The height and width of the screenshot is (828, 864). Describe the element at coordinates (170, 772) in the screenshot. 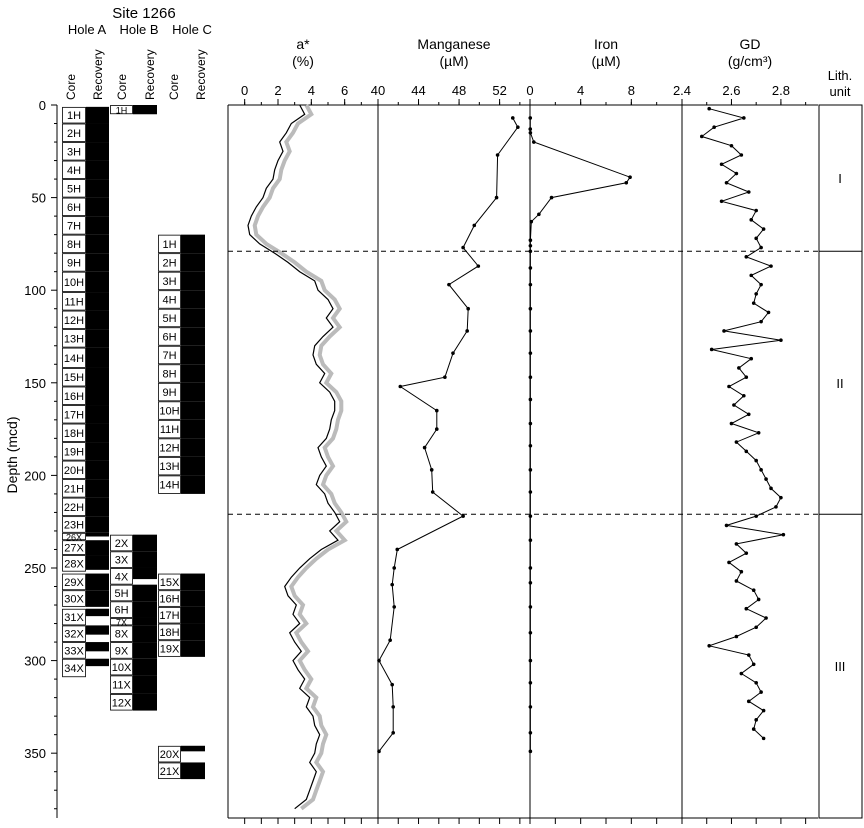

I see `core-label-c: 21X` at that location.